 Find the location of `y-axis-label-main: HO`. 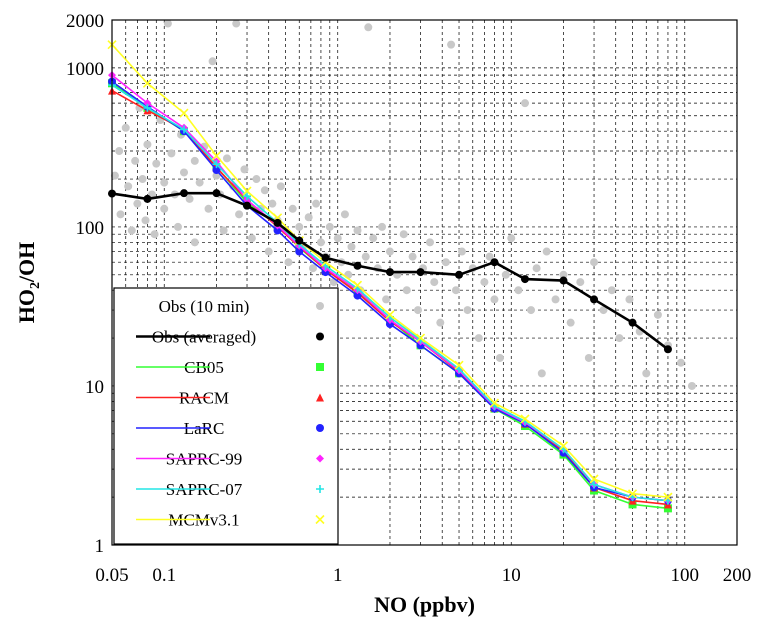

y-axis-label-main: HO is located at coordinates (26, 306).